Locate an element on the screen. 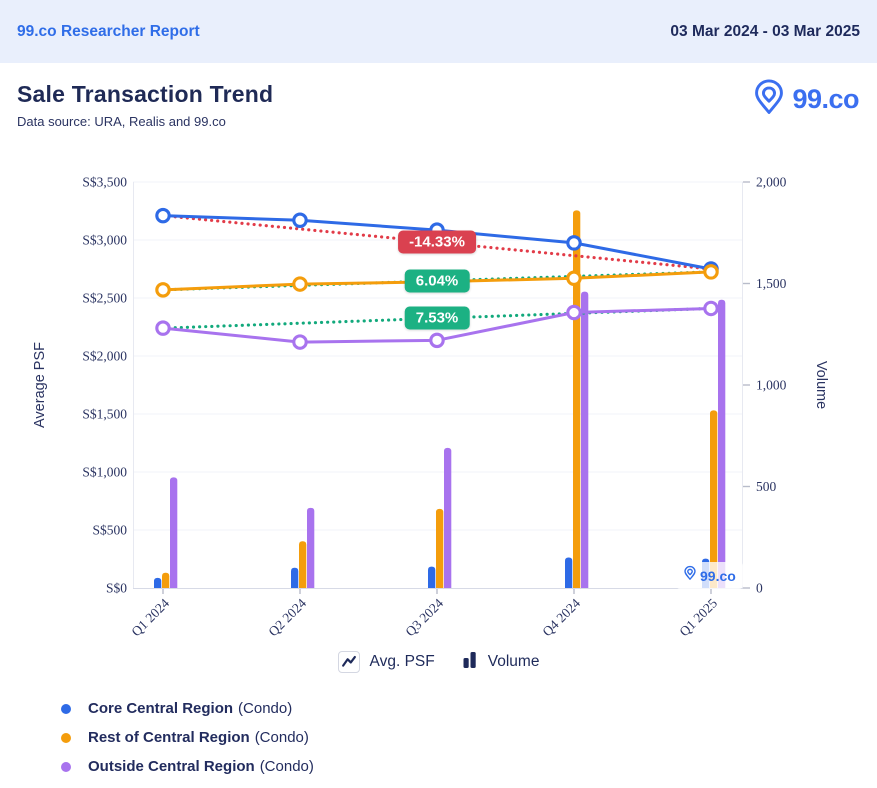 This screenshot has width=877, height=788. legend-label: Volume is located at coordinates (513, 661).